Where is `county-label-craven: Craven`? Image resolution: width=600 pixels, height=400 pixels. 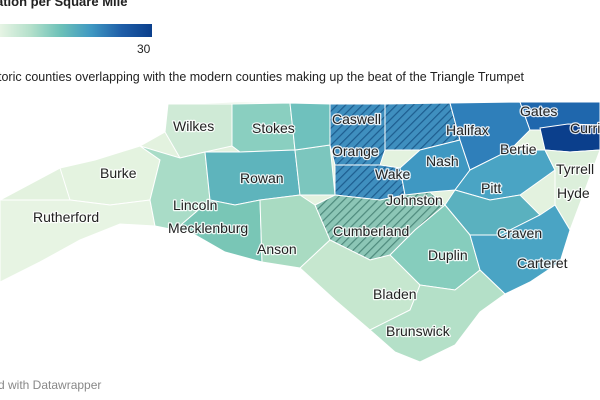 county-label-craven: Craven is located at coordinates (519, 233).